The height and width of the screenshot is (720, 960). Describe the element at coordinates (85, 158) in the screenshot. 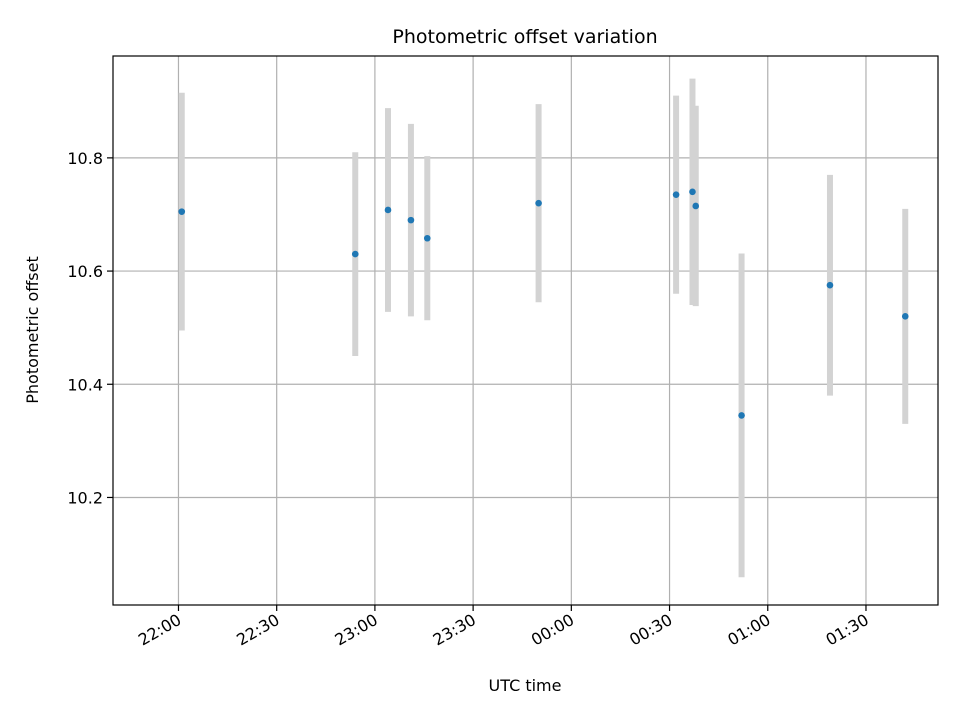

I see `y-tick-label: 10.8` at that location.